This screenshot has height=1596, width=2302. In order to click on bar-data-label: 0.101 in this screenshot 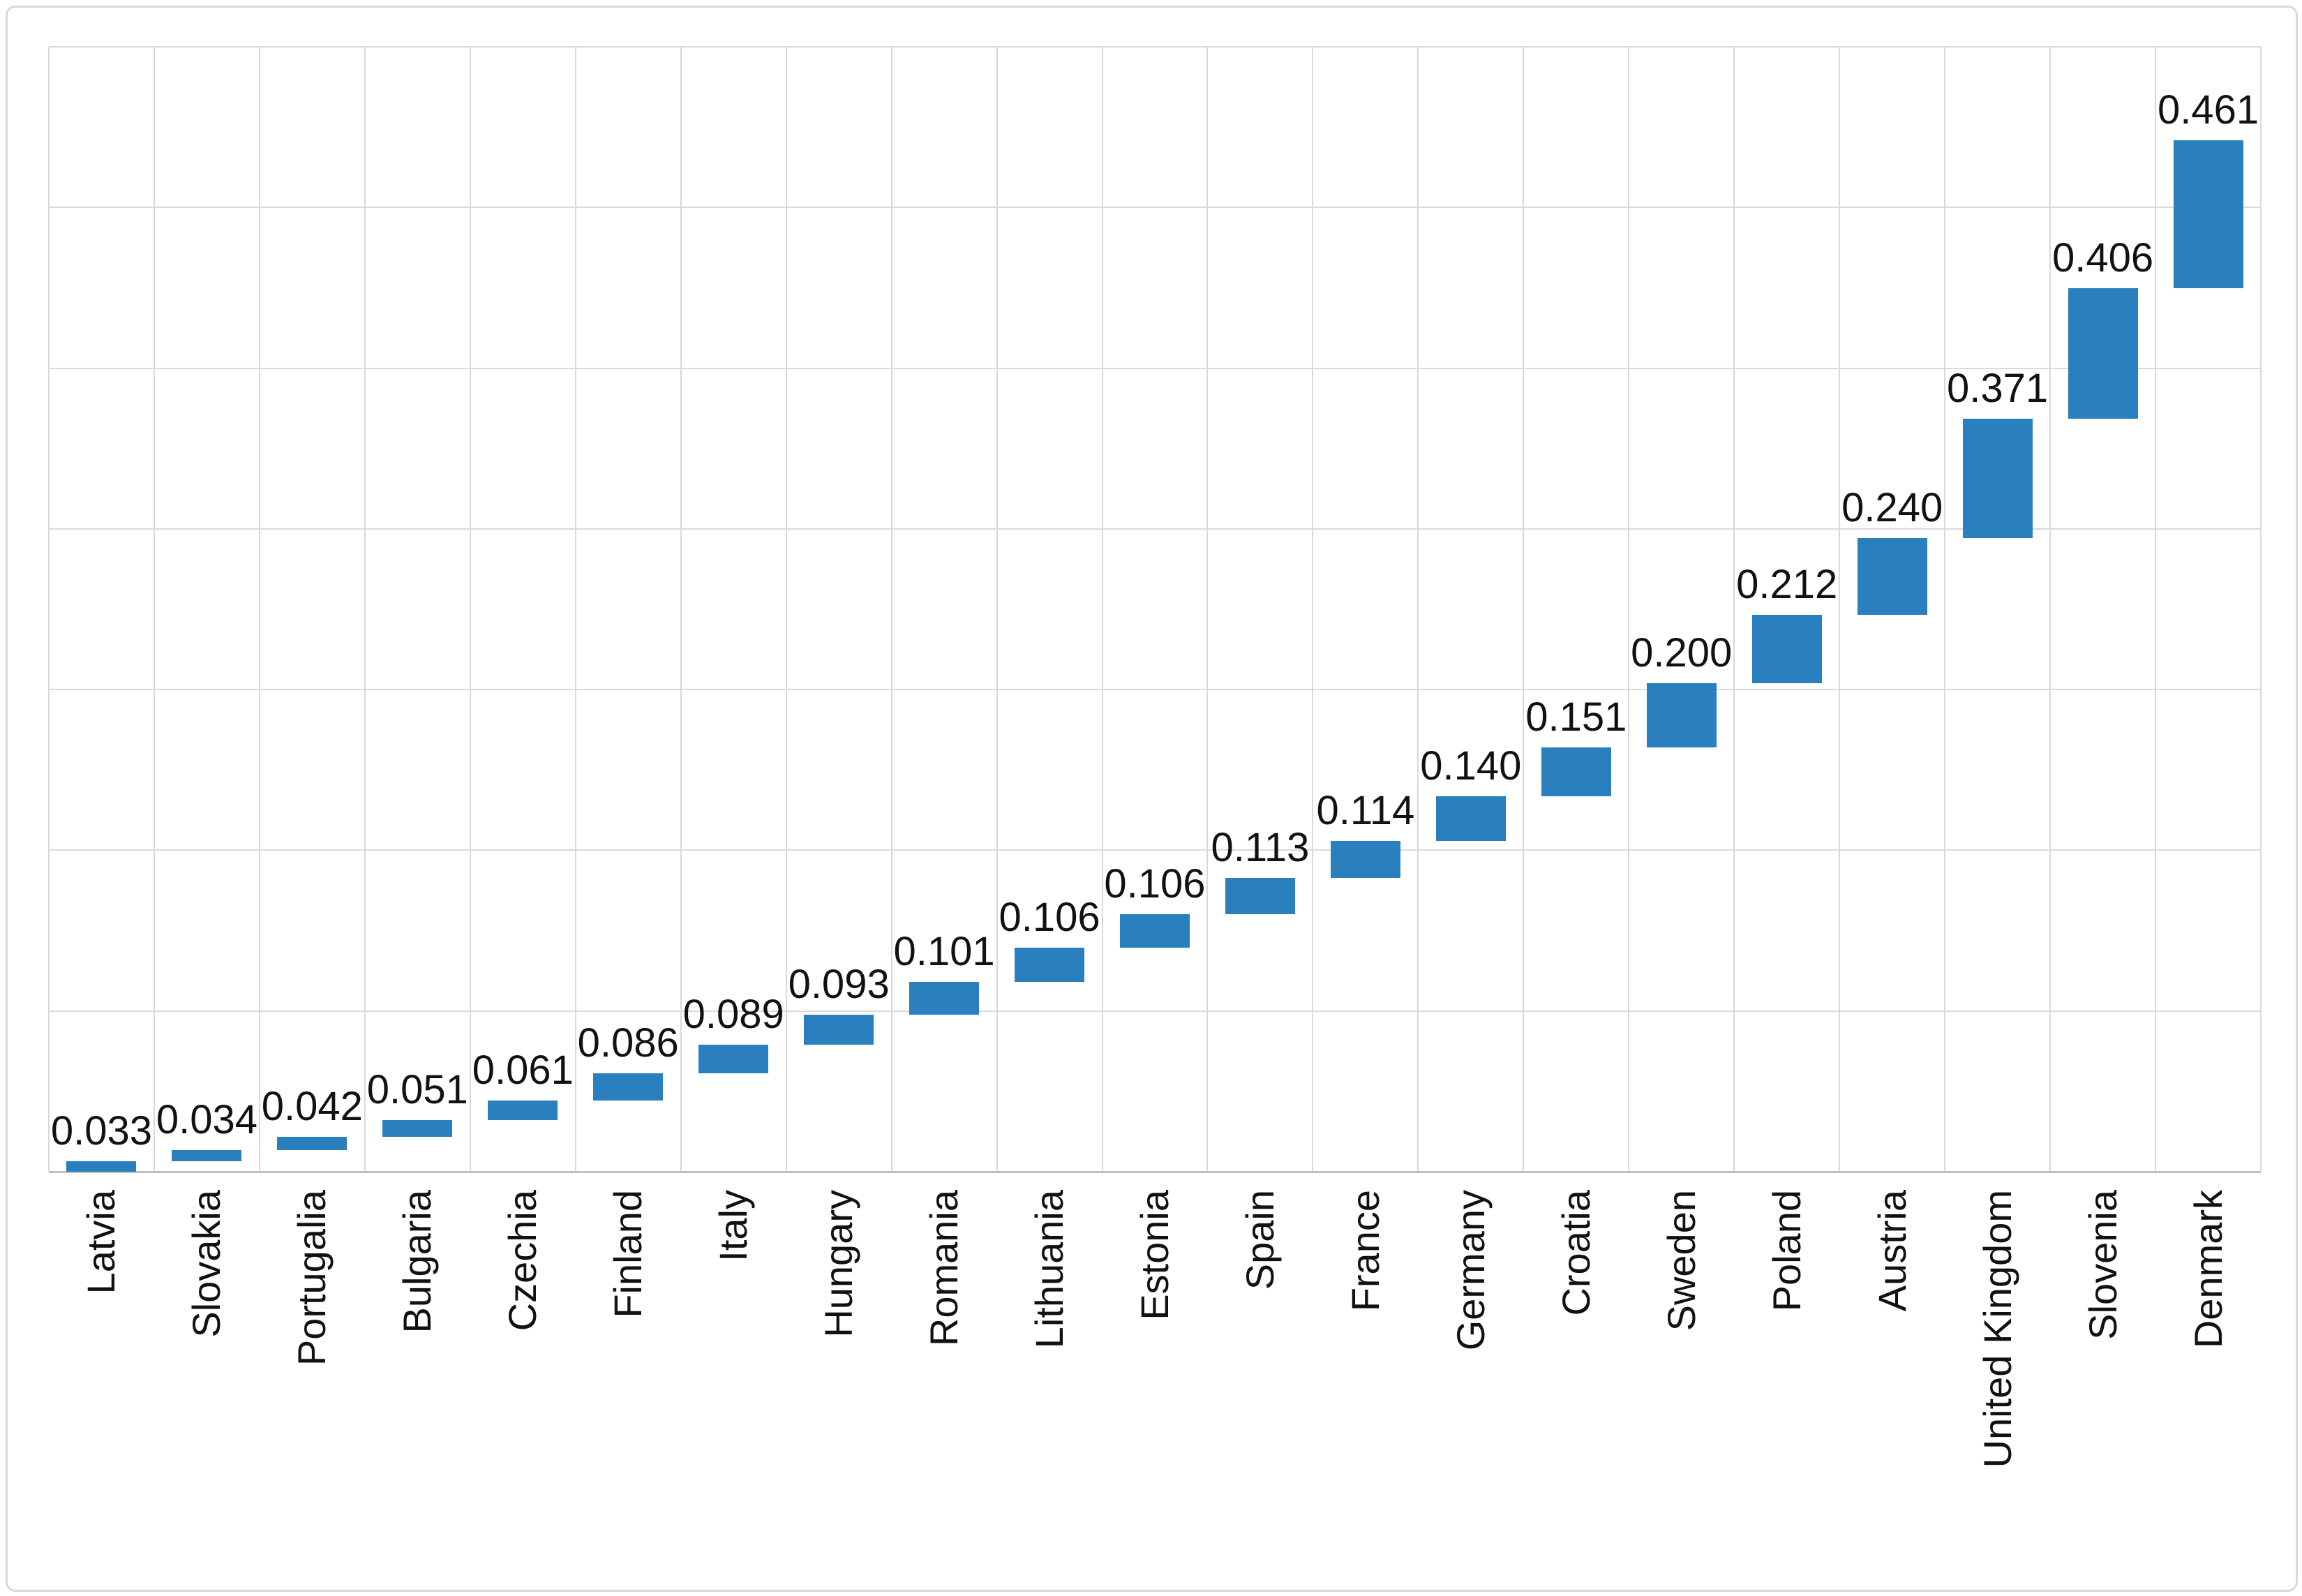, I will do `click(944, 952)`.